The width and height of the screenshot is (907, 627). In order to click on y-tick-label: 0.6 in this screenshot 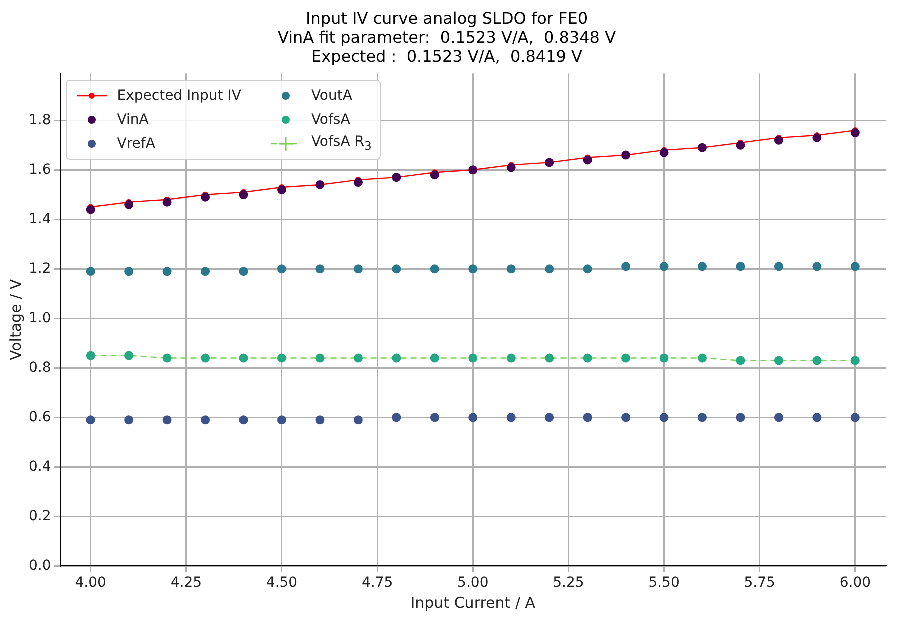, I will do `click(40, 417)`.